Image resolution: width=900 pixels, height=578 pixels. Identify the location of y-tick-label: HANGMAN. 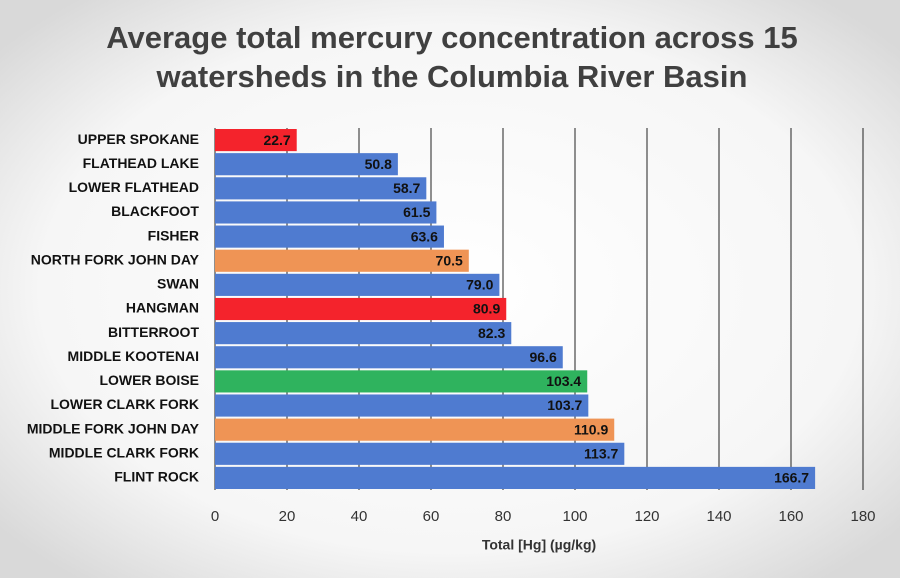
(162, 308).